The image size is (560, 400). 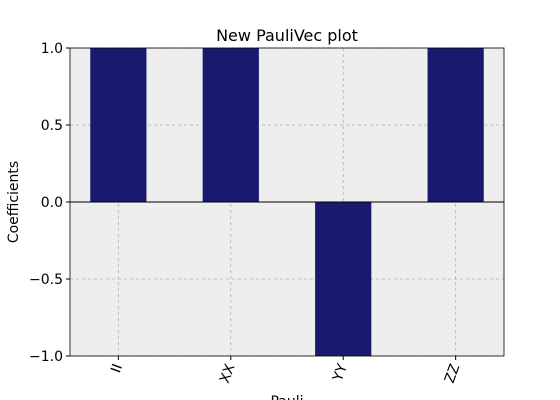 What do you see at coordinates (14, 202) in the screenshot?
I see `y-axis-label: Coefficients` at bounding box center [14, 202].